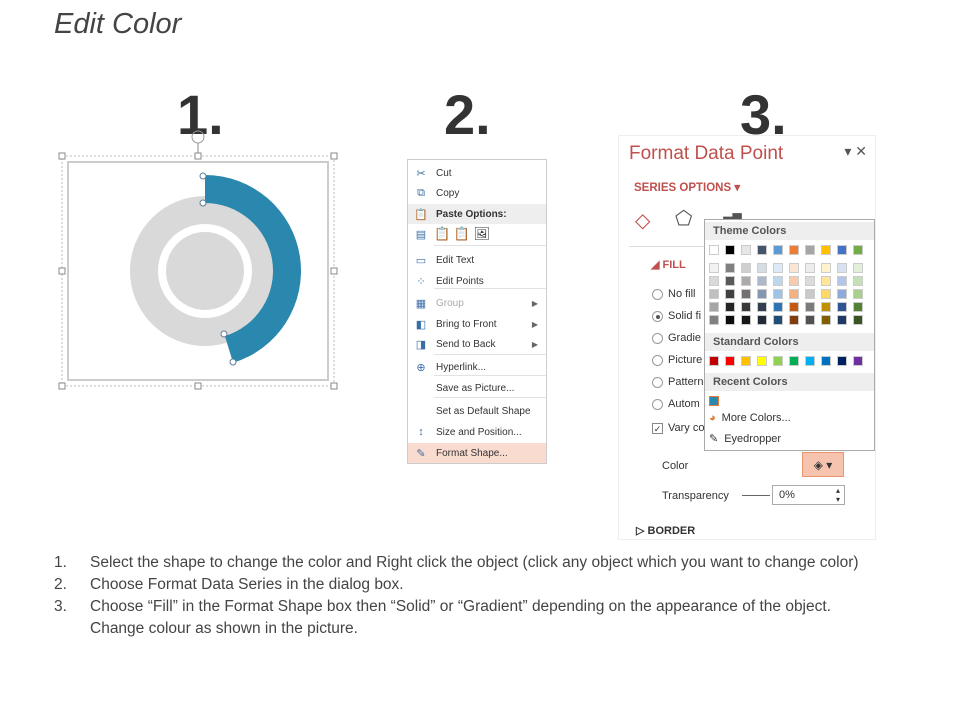 The image size is (960, 720). What do you see at coordinates (745, 439) in the screenshot?
I see `eyedropper-item: ✎ Eyedropper` at bounding box center [745, 439].